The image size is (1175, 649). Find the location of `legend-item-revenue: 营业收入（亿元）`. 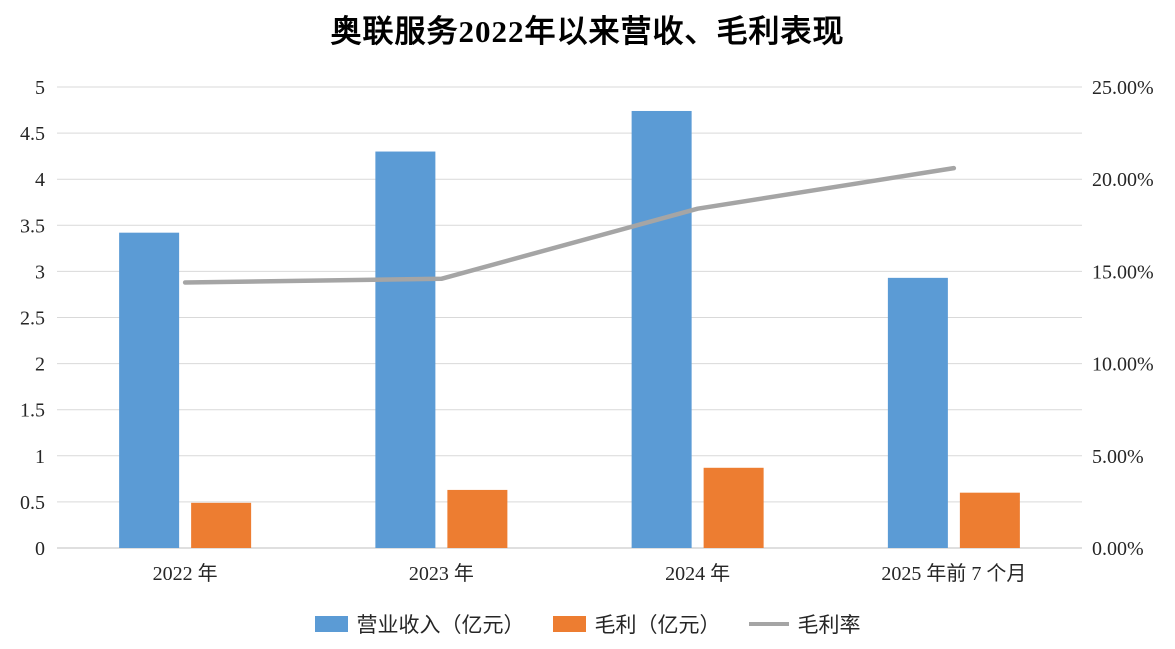

legend-item-revenue: 营业收入（亿元） is located at coordinates (419, 624).